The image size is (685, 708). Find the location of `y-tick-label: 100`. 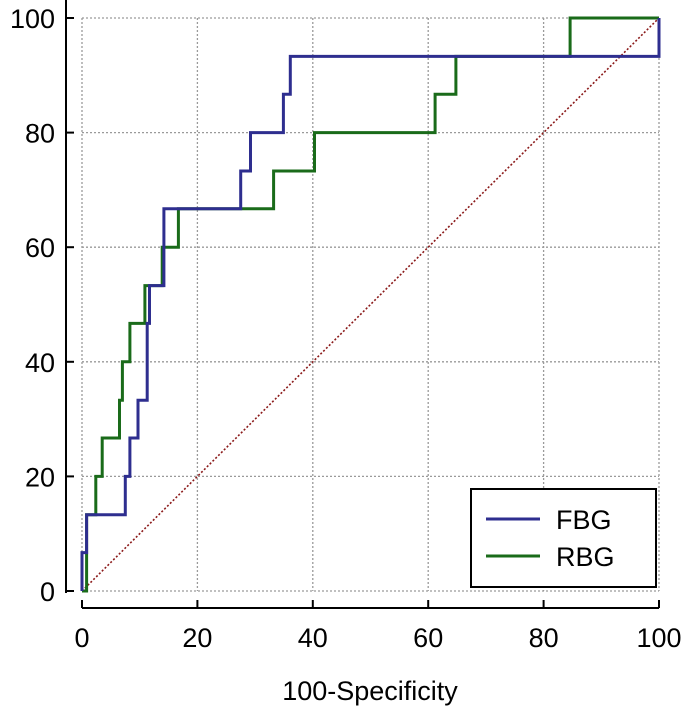

y-tick-label: 100 is located at coordinates (32, 19).